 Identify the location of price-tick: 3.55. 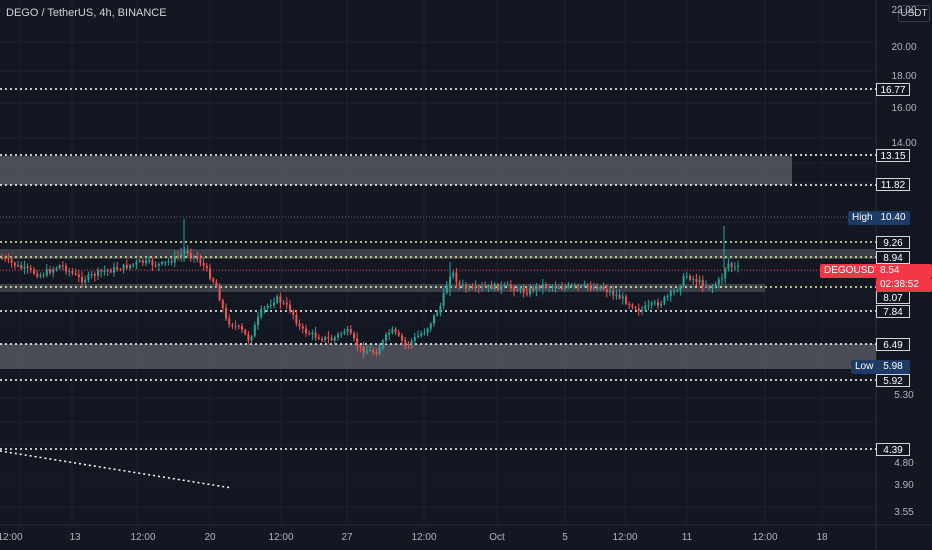
(904, 512).